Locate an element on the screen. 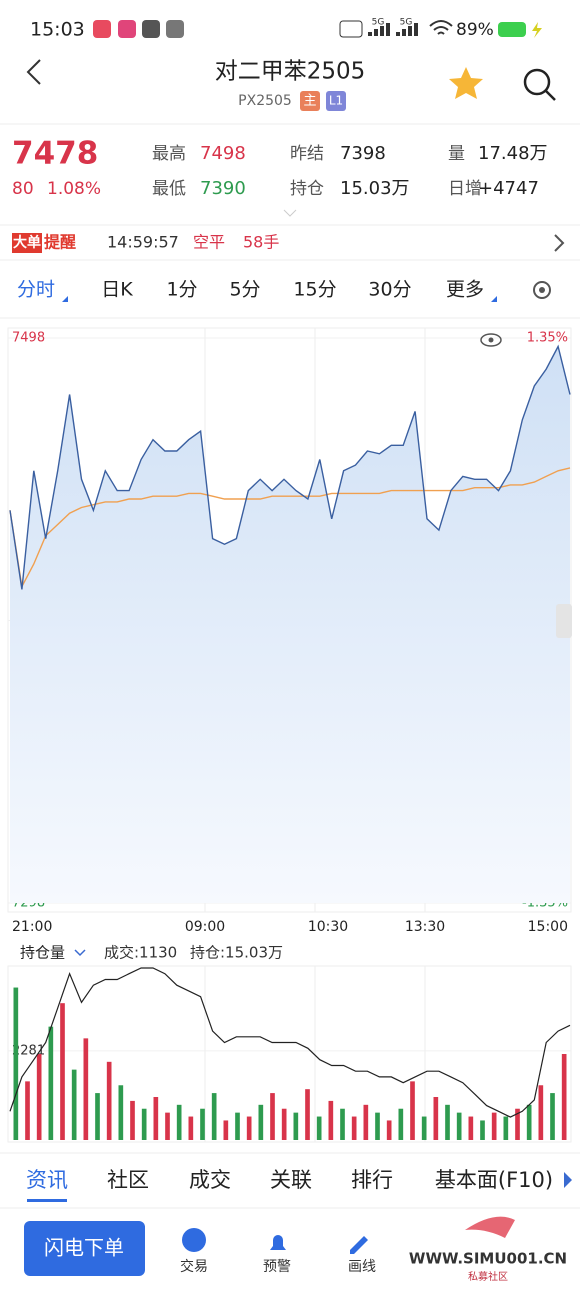  expand-icon is located at coordinates (290, 213).